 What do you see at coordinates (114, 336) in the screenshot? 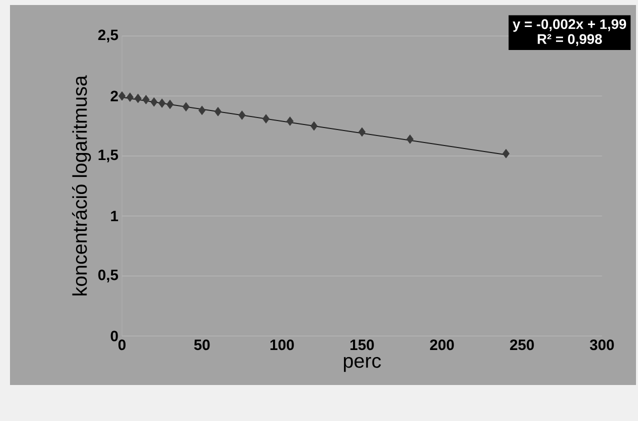
I see `y-tick-label: 0` at bounding box center [114, 336].